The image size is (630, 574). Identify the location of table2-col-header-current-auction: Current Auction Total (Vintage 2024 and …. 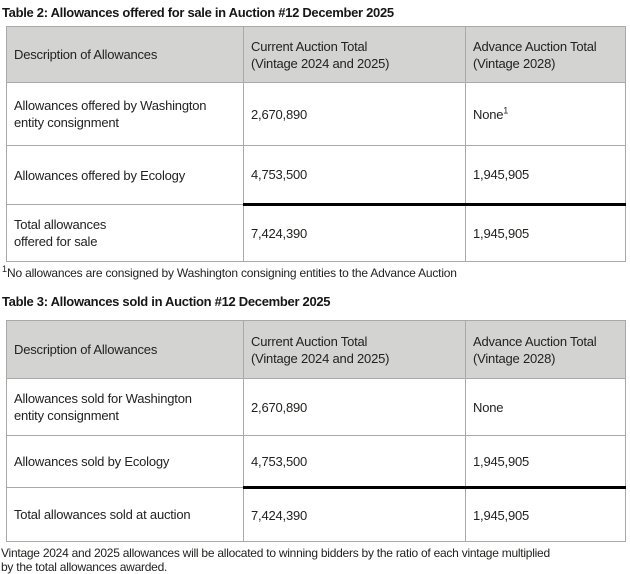
(354, 54).